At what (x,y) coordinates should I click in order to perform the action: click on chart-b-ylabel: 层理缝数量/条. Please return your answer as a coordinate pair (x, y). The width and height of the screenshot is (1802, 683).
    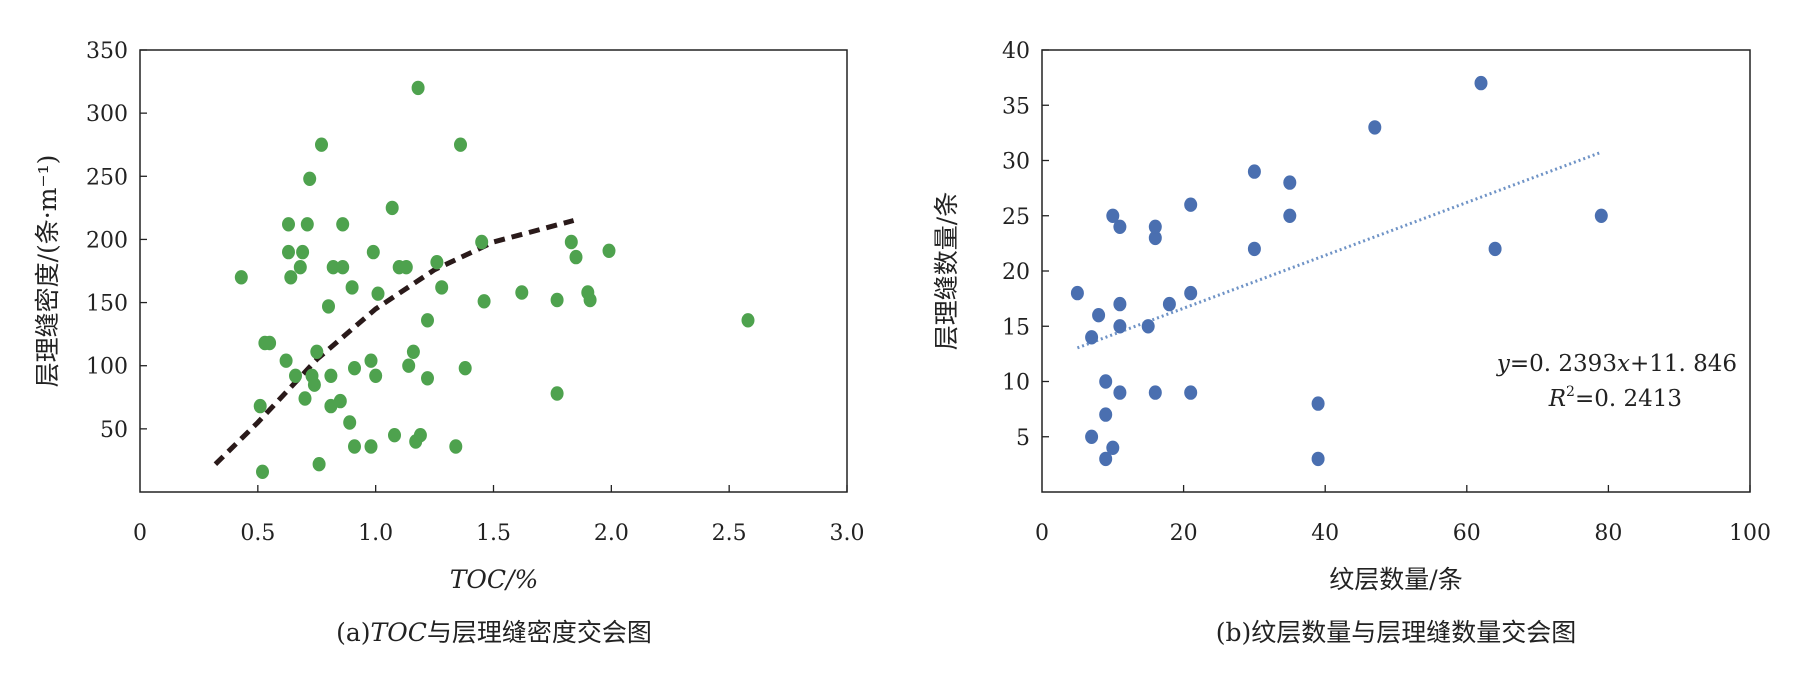
    Looking at the image, I should click on (946, 271).